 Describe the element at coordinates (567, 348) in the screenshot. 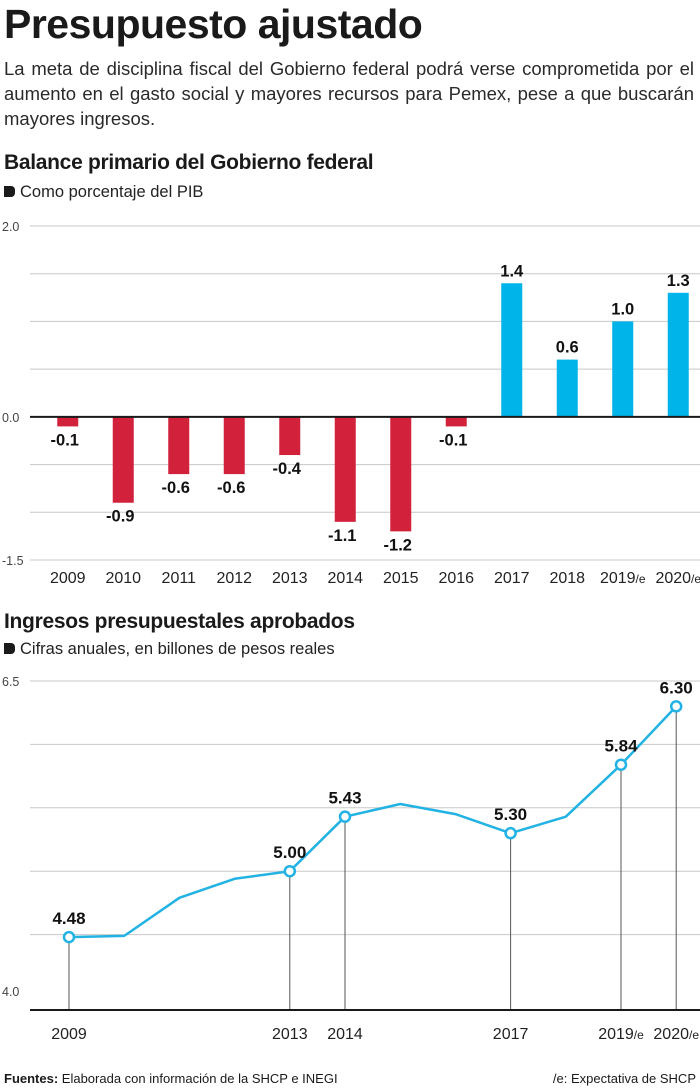

I see `bar-value-label: 0.6` at that location.